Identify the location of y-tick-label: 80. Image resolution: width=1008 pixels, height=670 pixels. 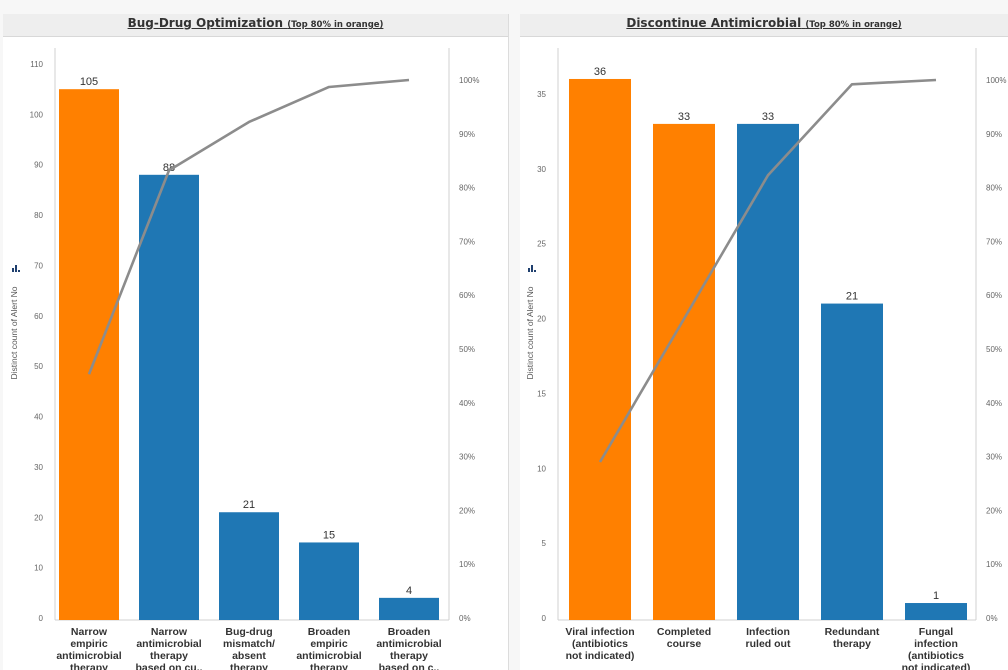
(38, 215).